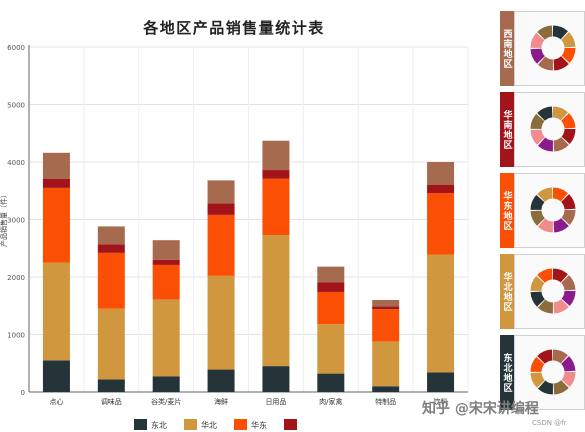 This screenshot has height=432, width=585. I want to click on region-tab: 东北地区, so click(507, 372).